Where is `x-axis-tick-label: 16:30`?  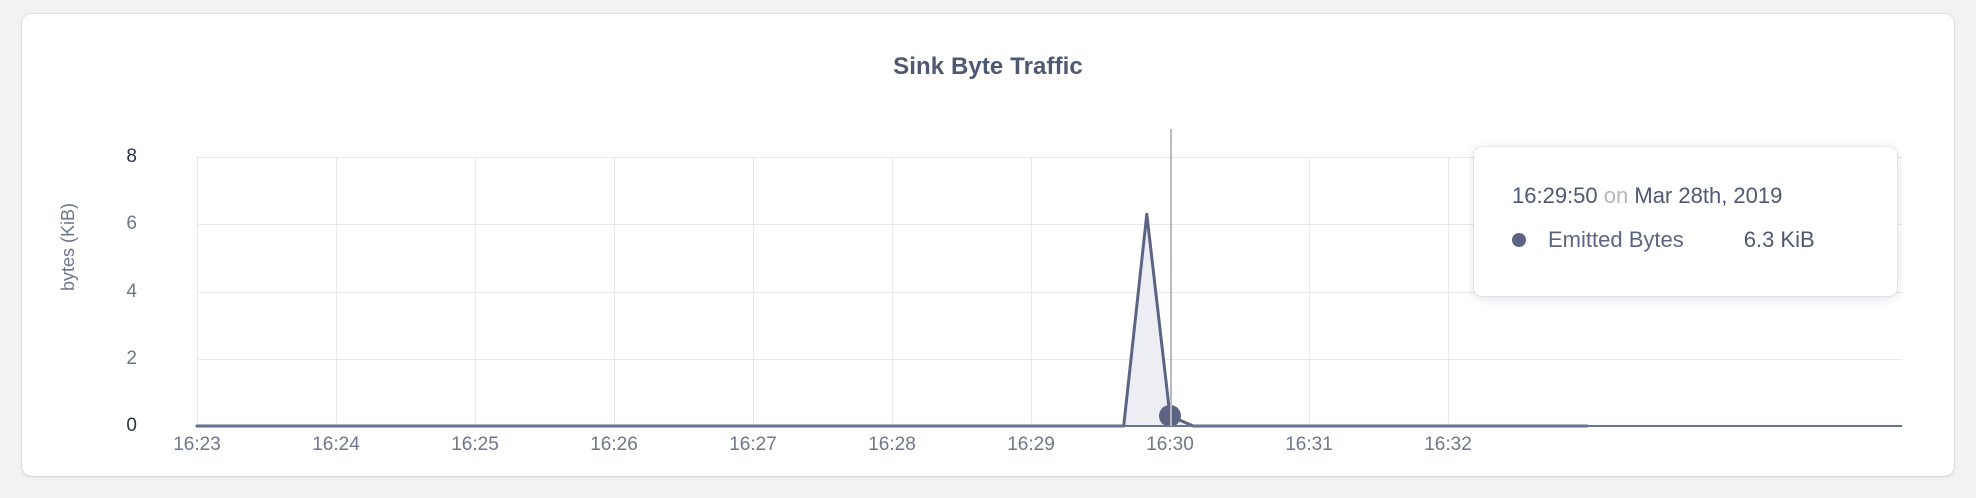
x-axis-tick-label: 16:30 is located at coordinates (1170, 444).